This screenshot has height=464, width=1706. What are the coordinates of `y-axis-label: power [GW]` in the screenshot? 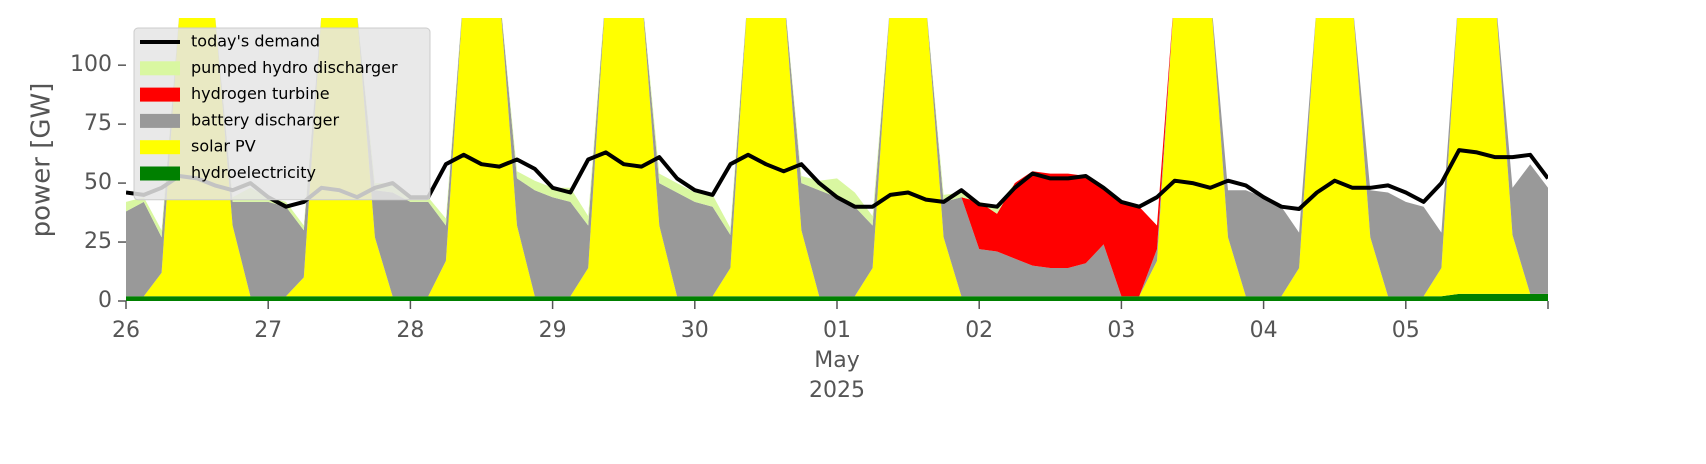 It's located at (42, 160).